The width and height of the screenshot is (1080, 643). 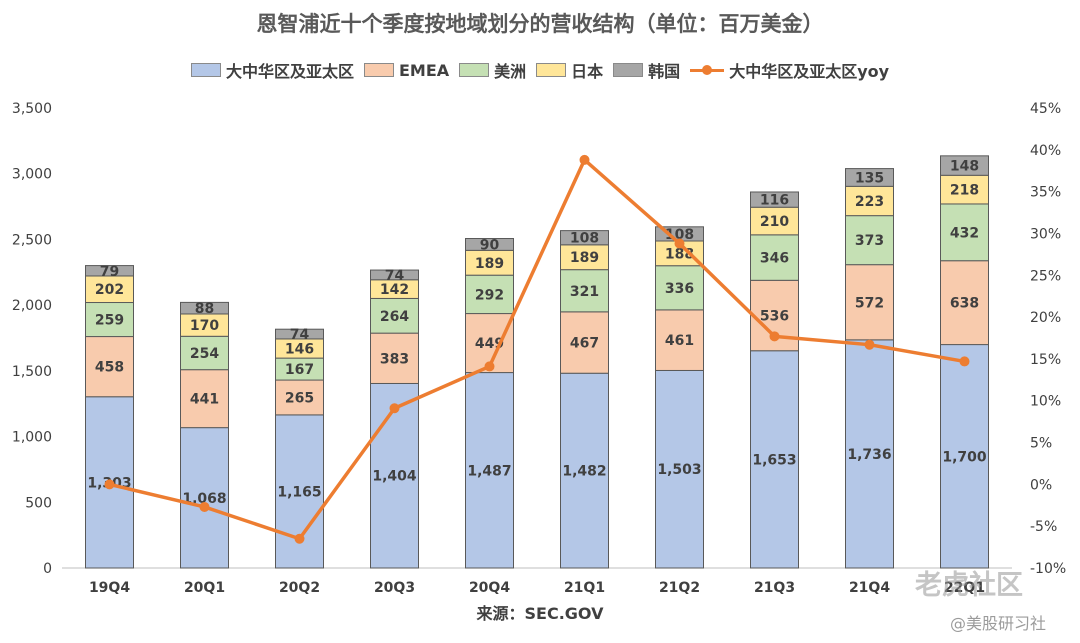 What do you see at coordinates (204, 326) in the screenshot?
I see `bar-data-label: 170` at bounding box center [204, 326].